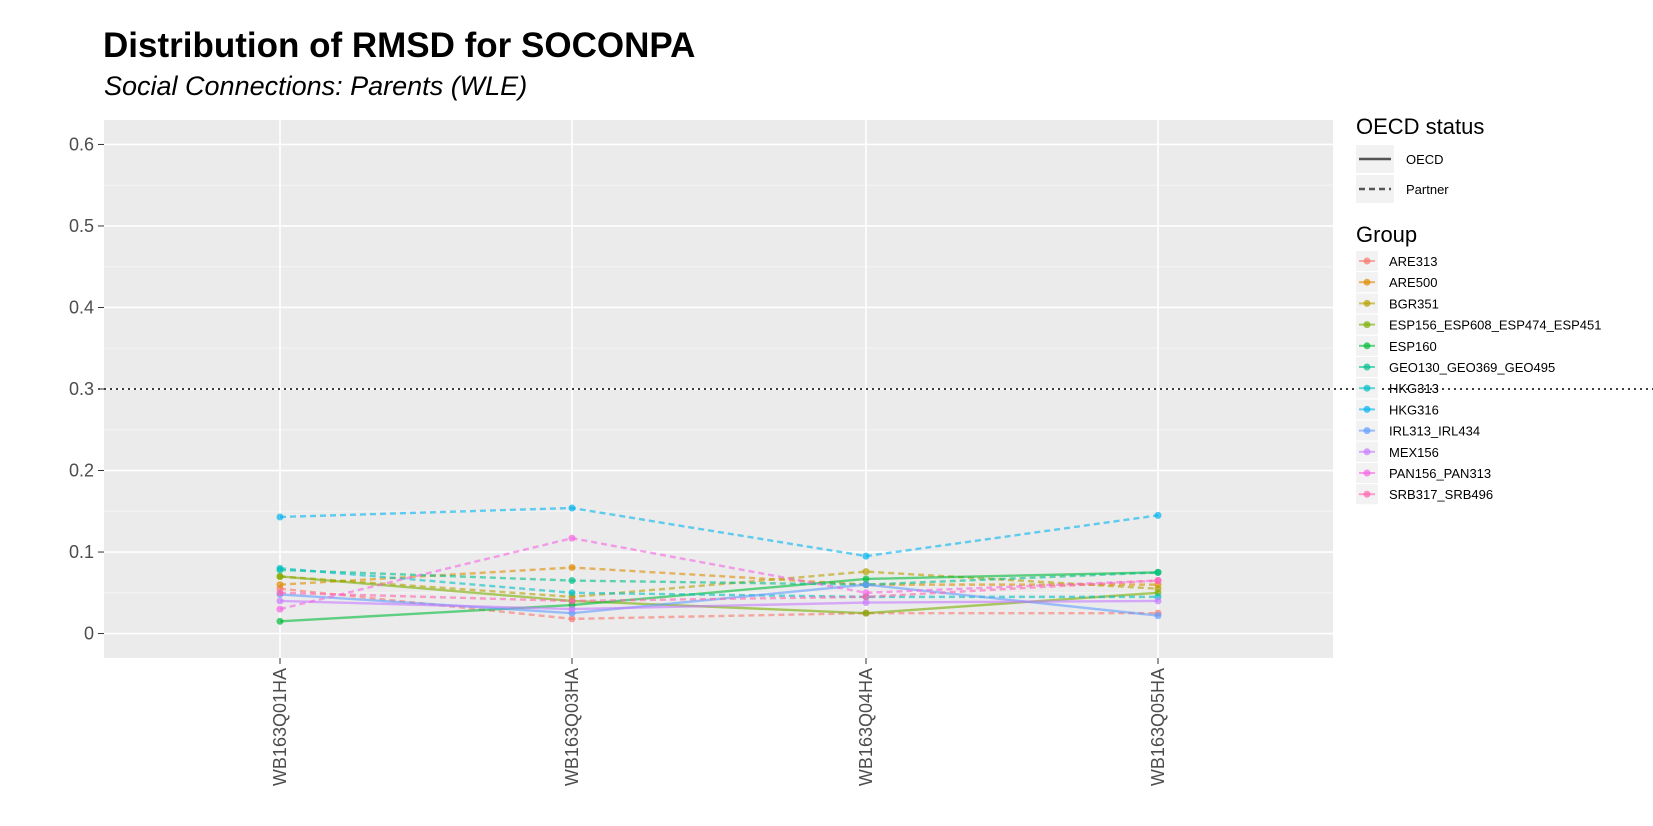  Describe the element at coordinates (1400, 159) in the screenshot. I see `linetype-legend-entry: OECD` at that location.